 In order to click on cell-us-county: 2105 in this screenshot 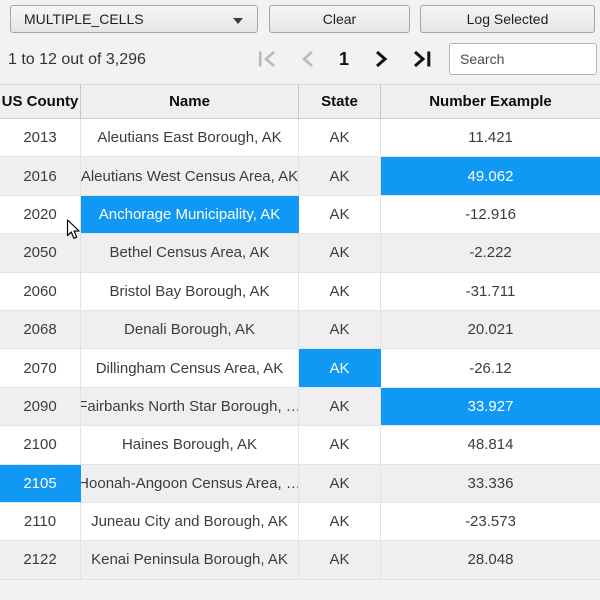, I will do `click(40, 483)`.